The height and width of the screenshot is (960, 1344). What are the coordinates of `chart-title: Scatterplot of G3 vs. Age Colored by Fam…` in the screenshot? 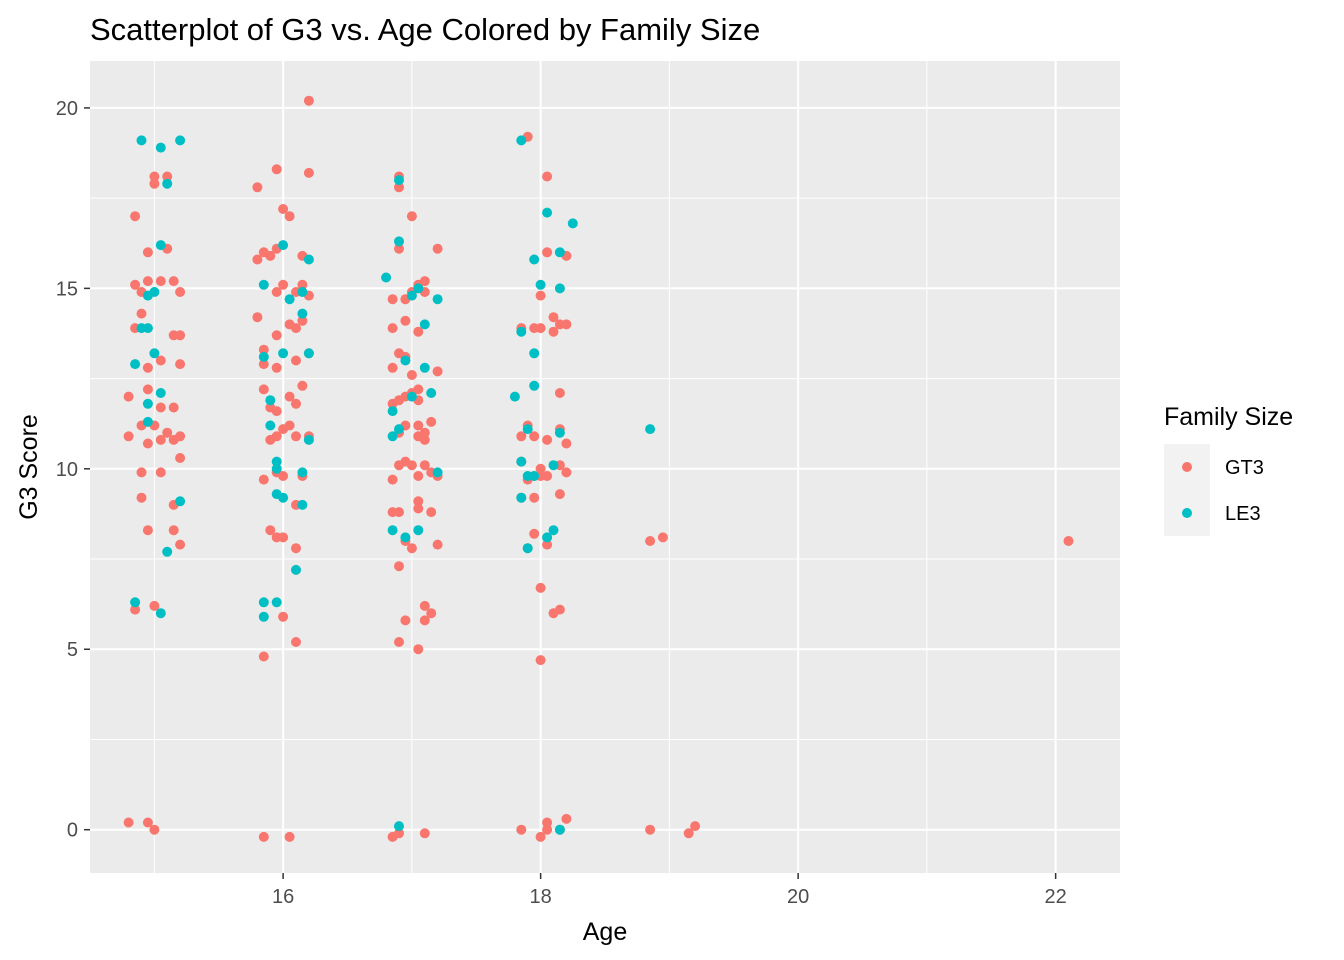 It's located at (425, 29).